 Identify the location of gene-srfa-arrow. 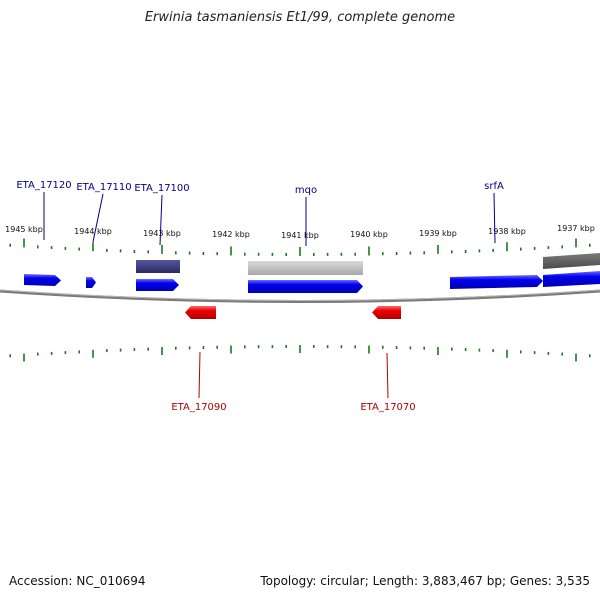
(496, 282).